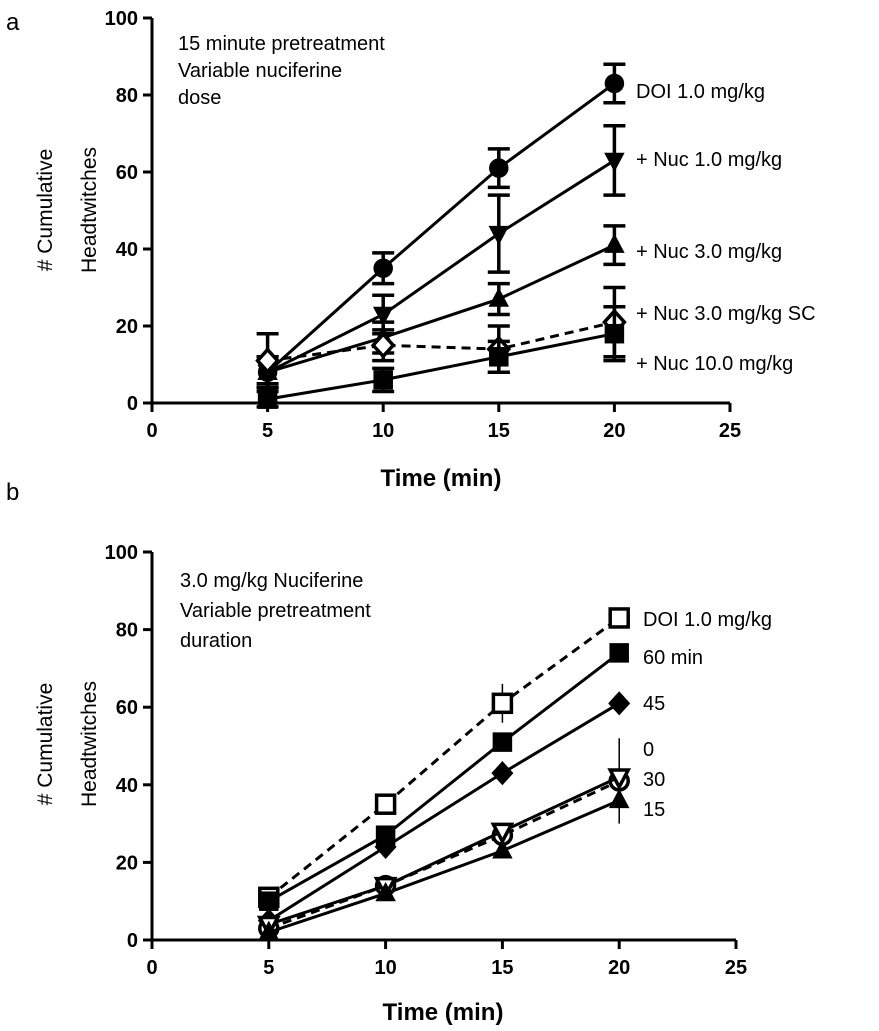 Image resolution: width=879 pixels, height=1031 pixels. What do you see at coordinates (619, 968) in the screenshot?
I see `panel-b-x-tick-label: 20` at bounding box center [619, 968].